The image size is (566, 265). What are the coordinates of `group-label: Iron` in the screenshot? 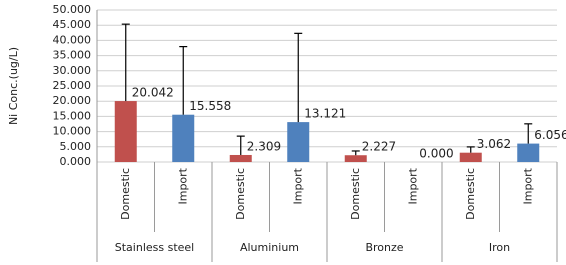 It's located at (499, 247).